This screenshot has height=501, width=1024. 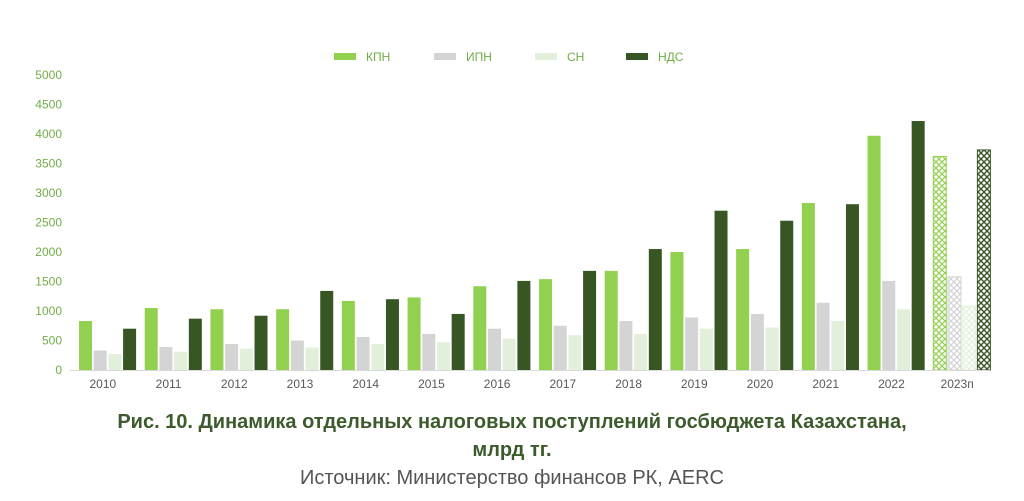 What do you see at coordinates (874, 252) in the screenshot?
I see `bar-КПН-2022` at bounding box center [874, 252].